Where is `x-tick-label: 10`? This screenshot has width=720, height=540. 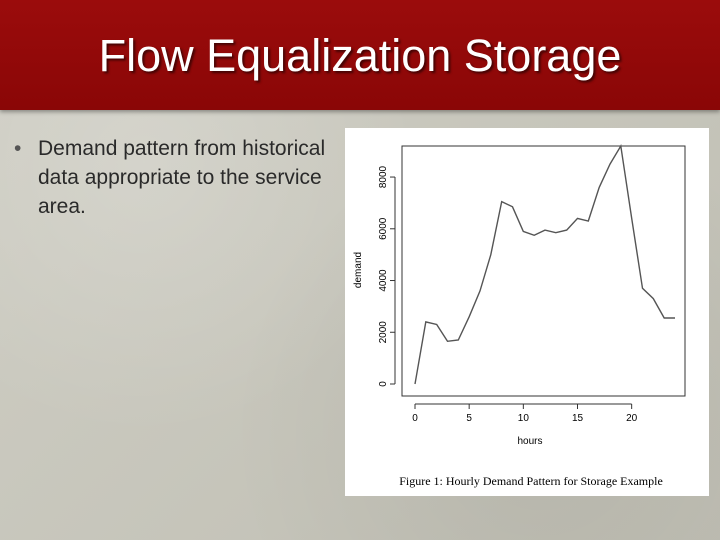
x-tick-label: 10 is located at coordinates (524, 418).